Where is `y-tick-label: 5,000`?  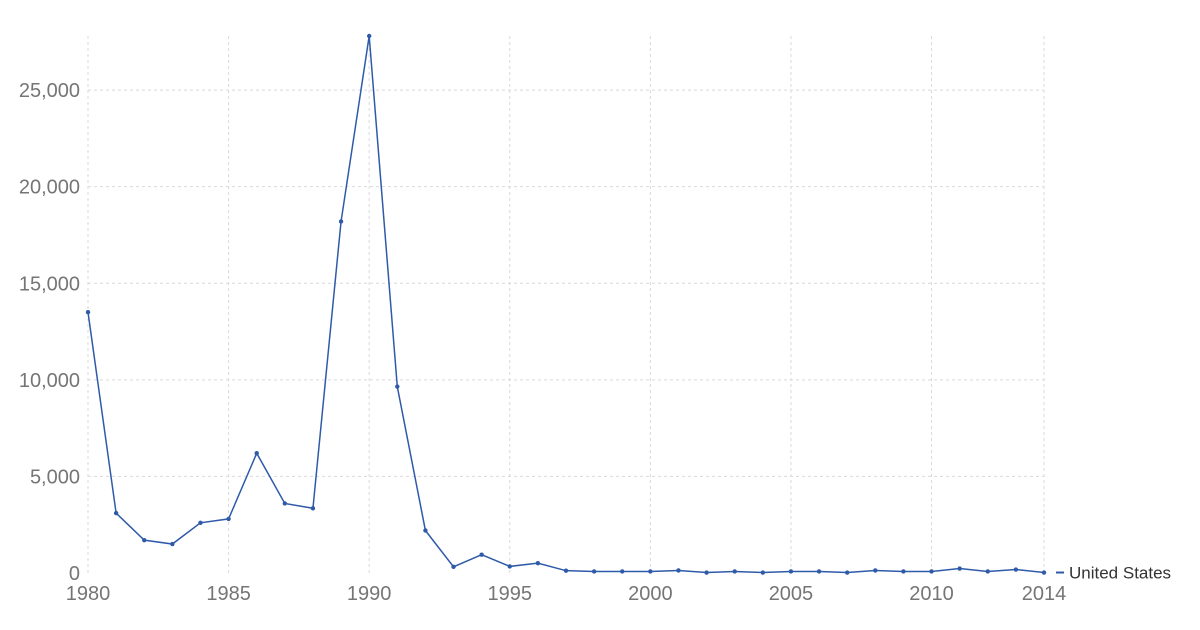
y-tick-label: 5,000 is located at coordinates (55, 477).